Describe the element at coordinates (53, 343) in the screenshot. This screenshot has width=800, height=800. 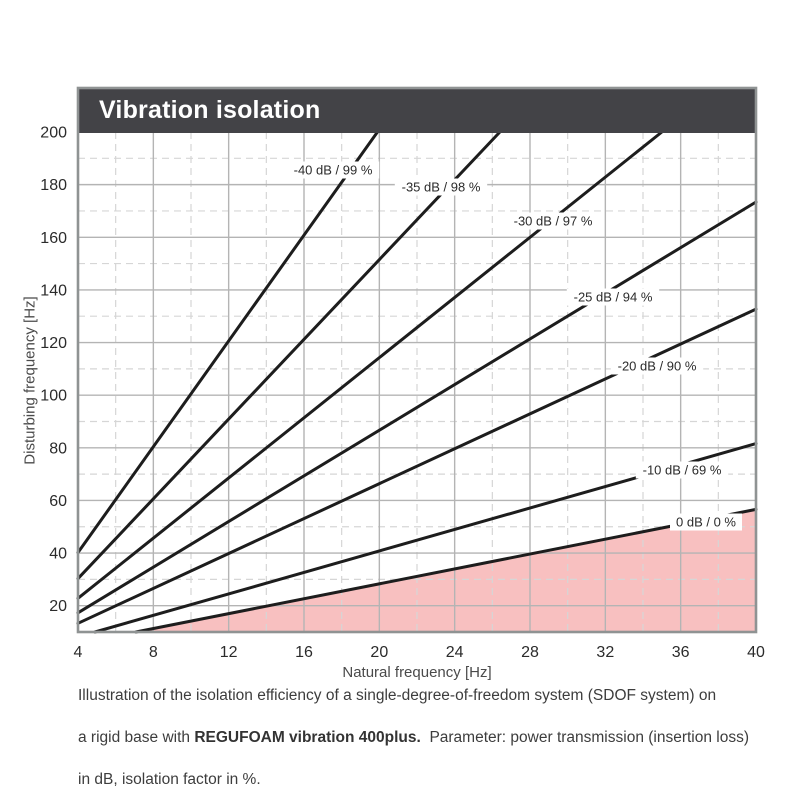
I see `y-tick-label: 120` at that location.